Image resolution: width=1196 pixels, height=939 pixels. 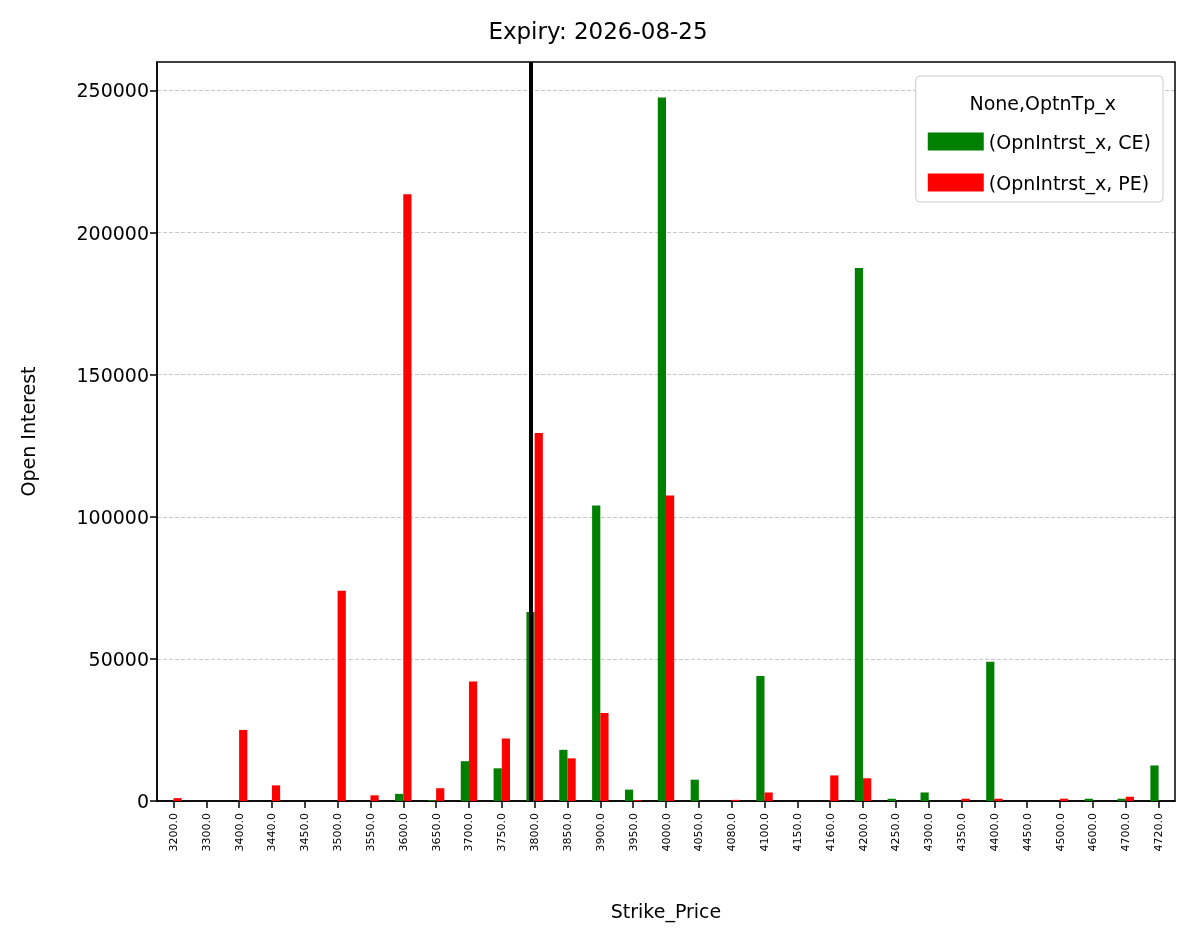 What do you see at coordinates (112, 90) in the screenshot?
I see `y-tick-label: 250000` at bounding box center [112, 90].